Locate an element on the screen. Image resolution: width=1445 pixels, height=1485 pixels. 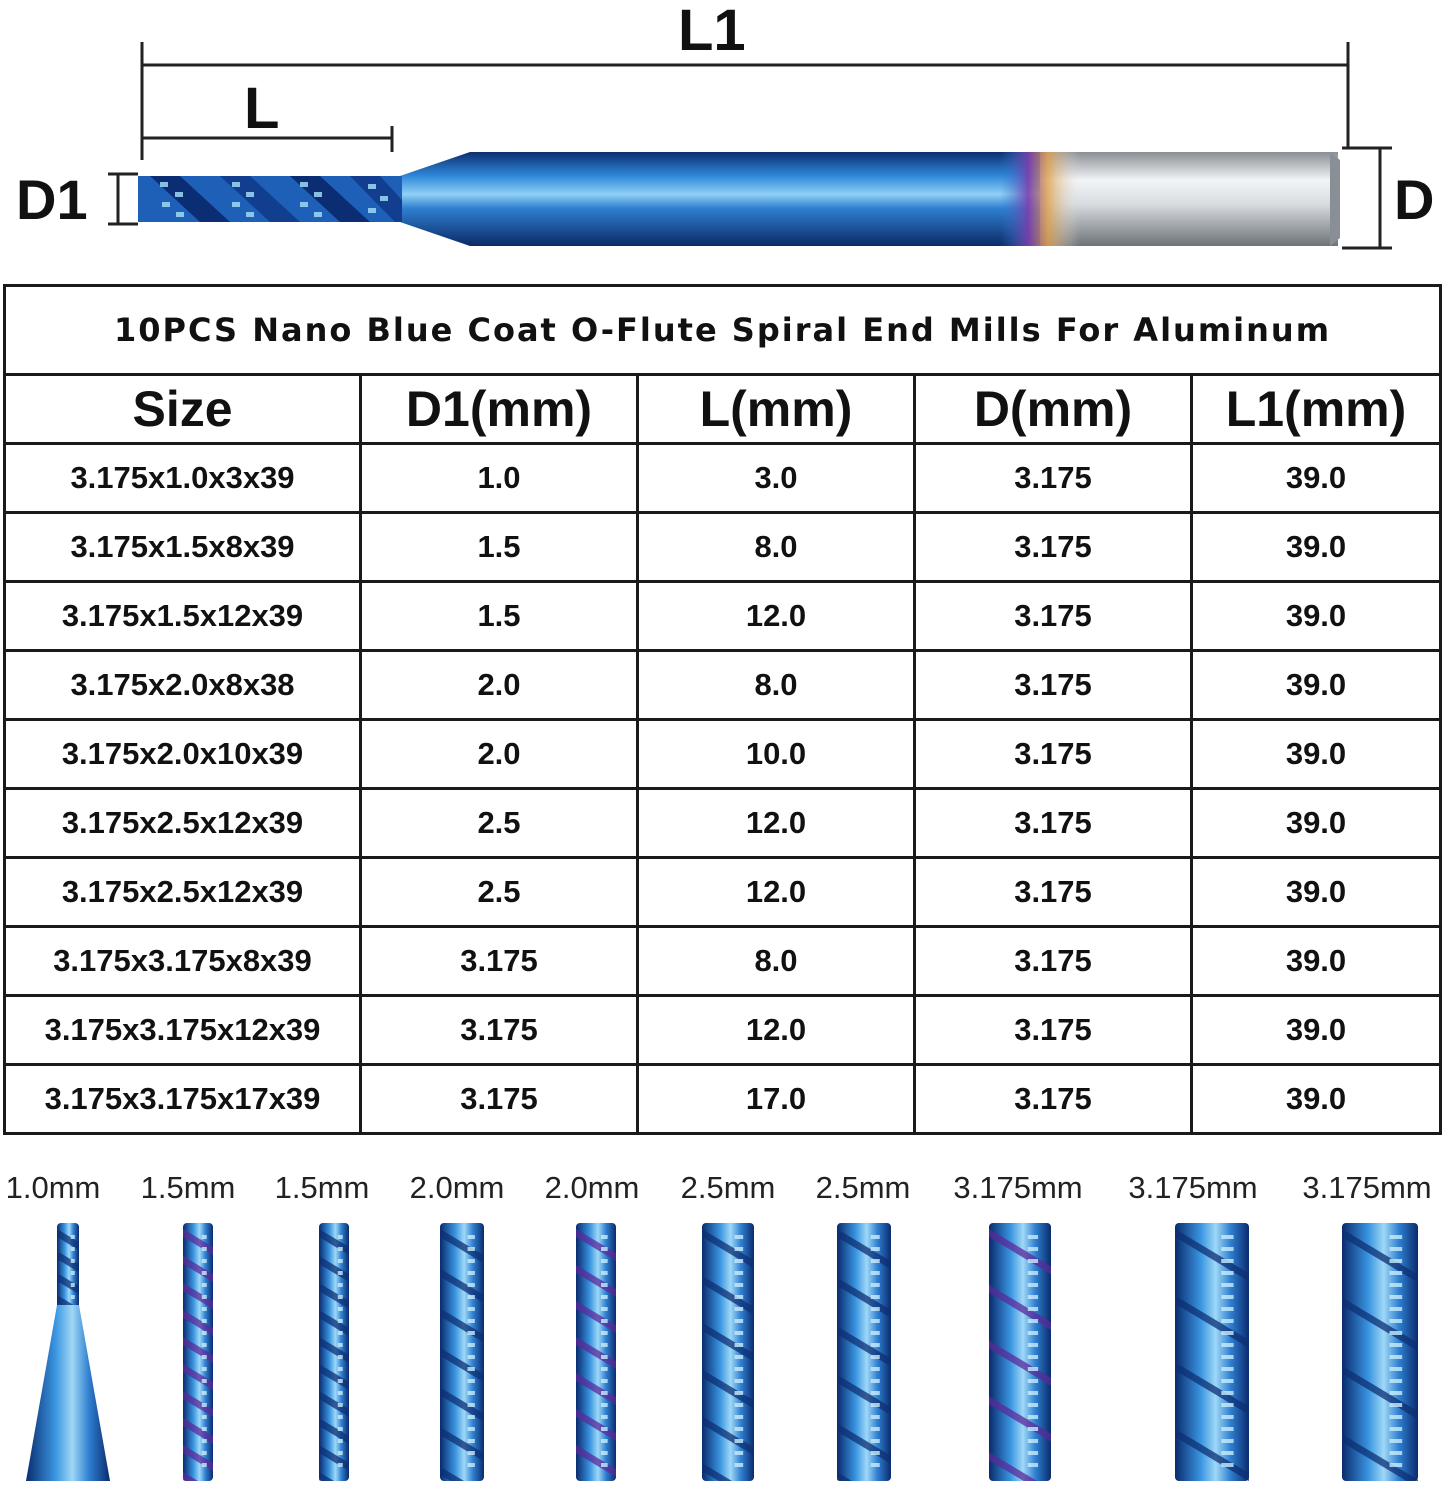
cell-d1: 1.0 is located at coordinates (499, 478).